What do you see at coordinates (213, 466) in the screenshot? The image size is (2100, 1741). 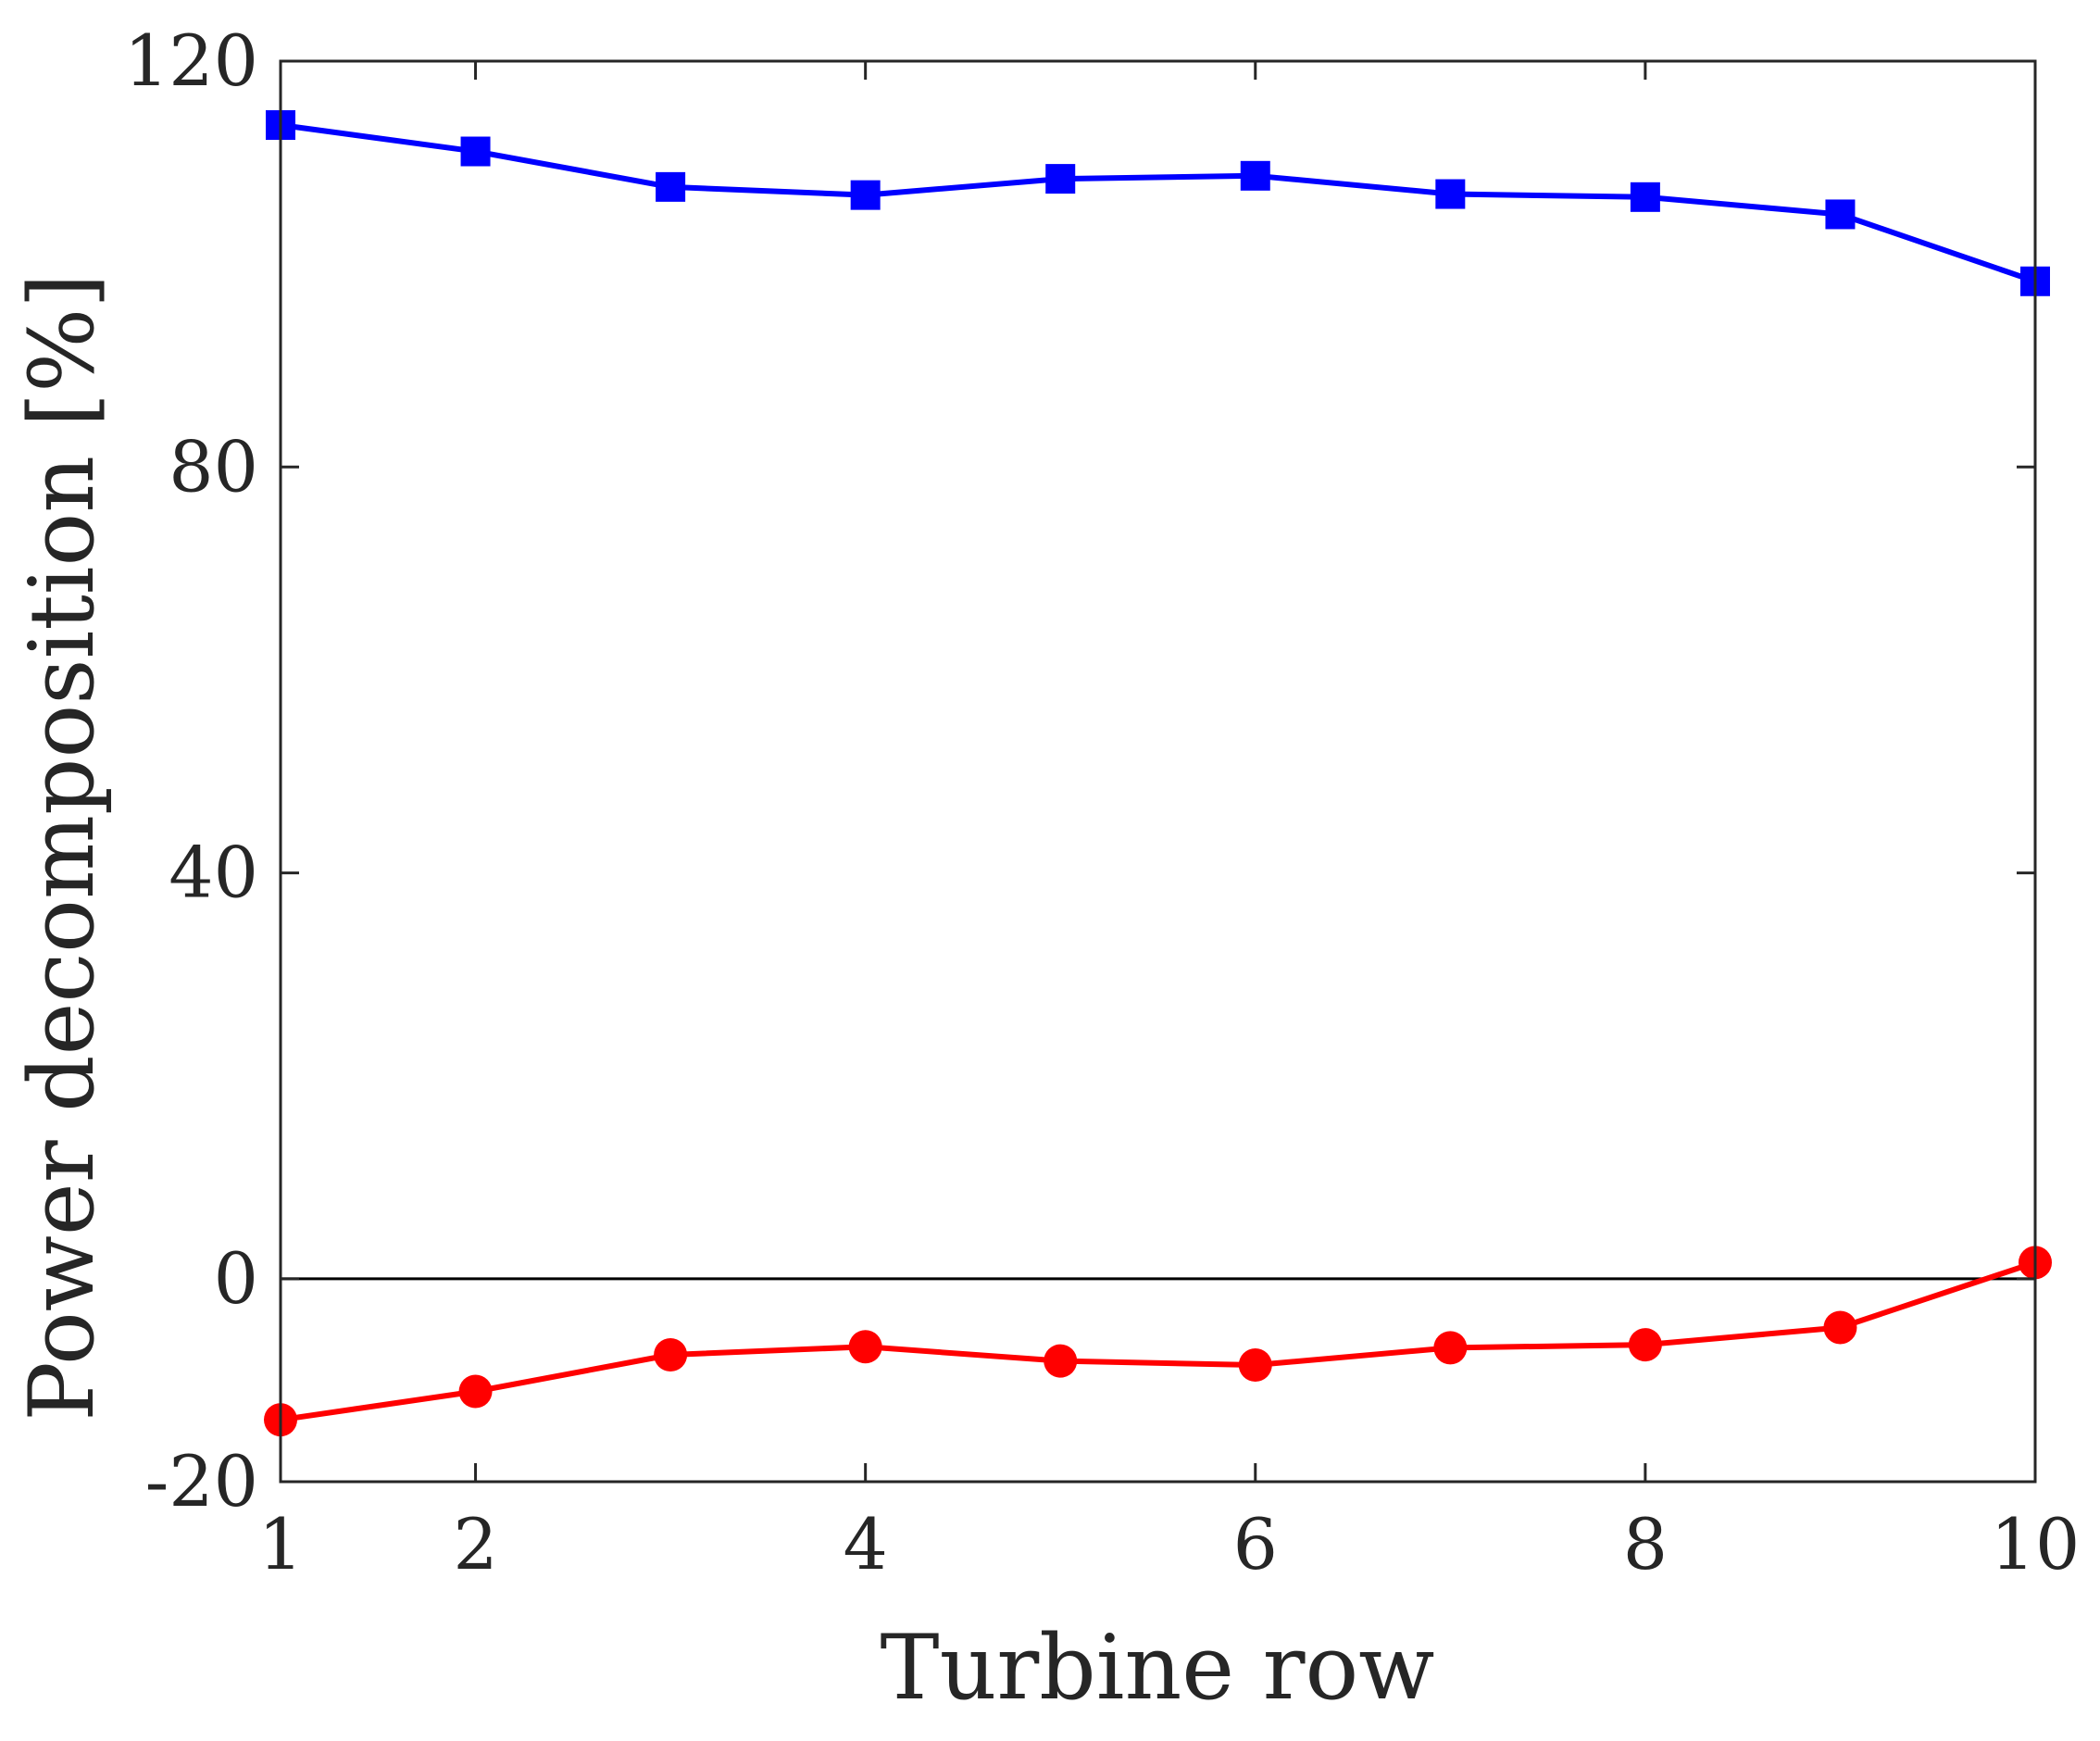 I see `y-tick-label: 80` at bounding box center [213, 466].